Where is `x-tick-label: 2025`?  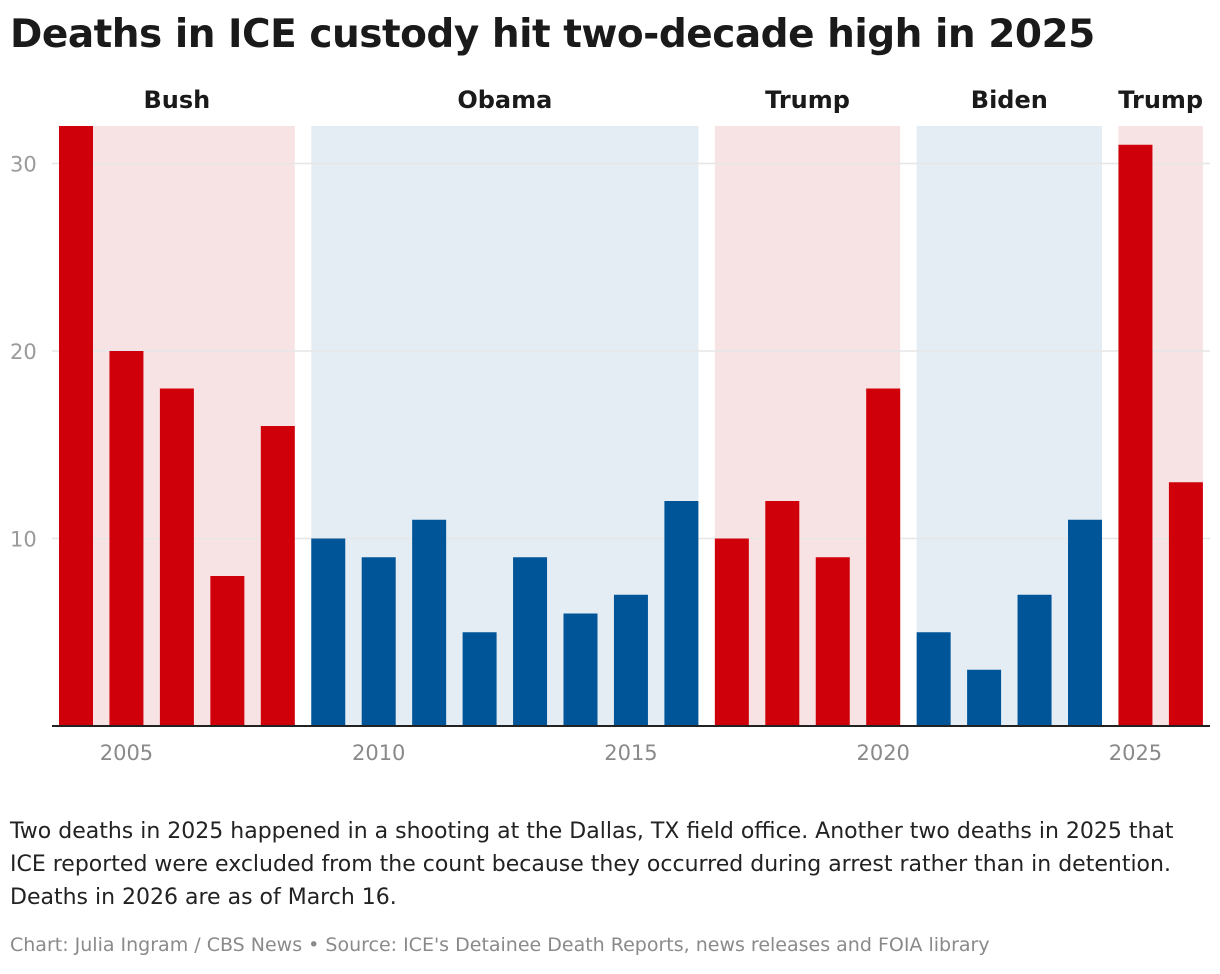 x-tick-label: 2025 is located at coordinates (1135, 753).